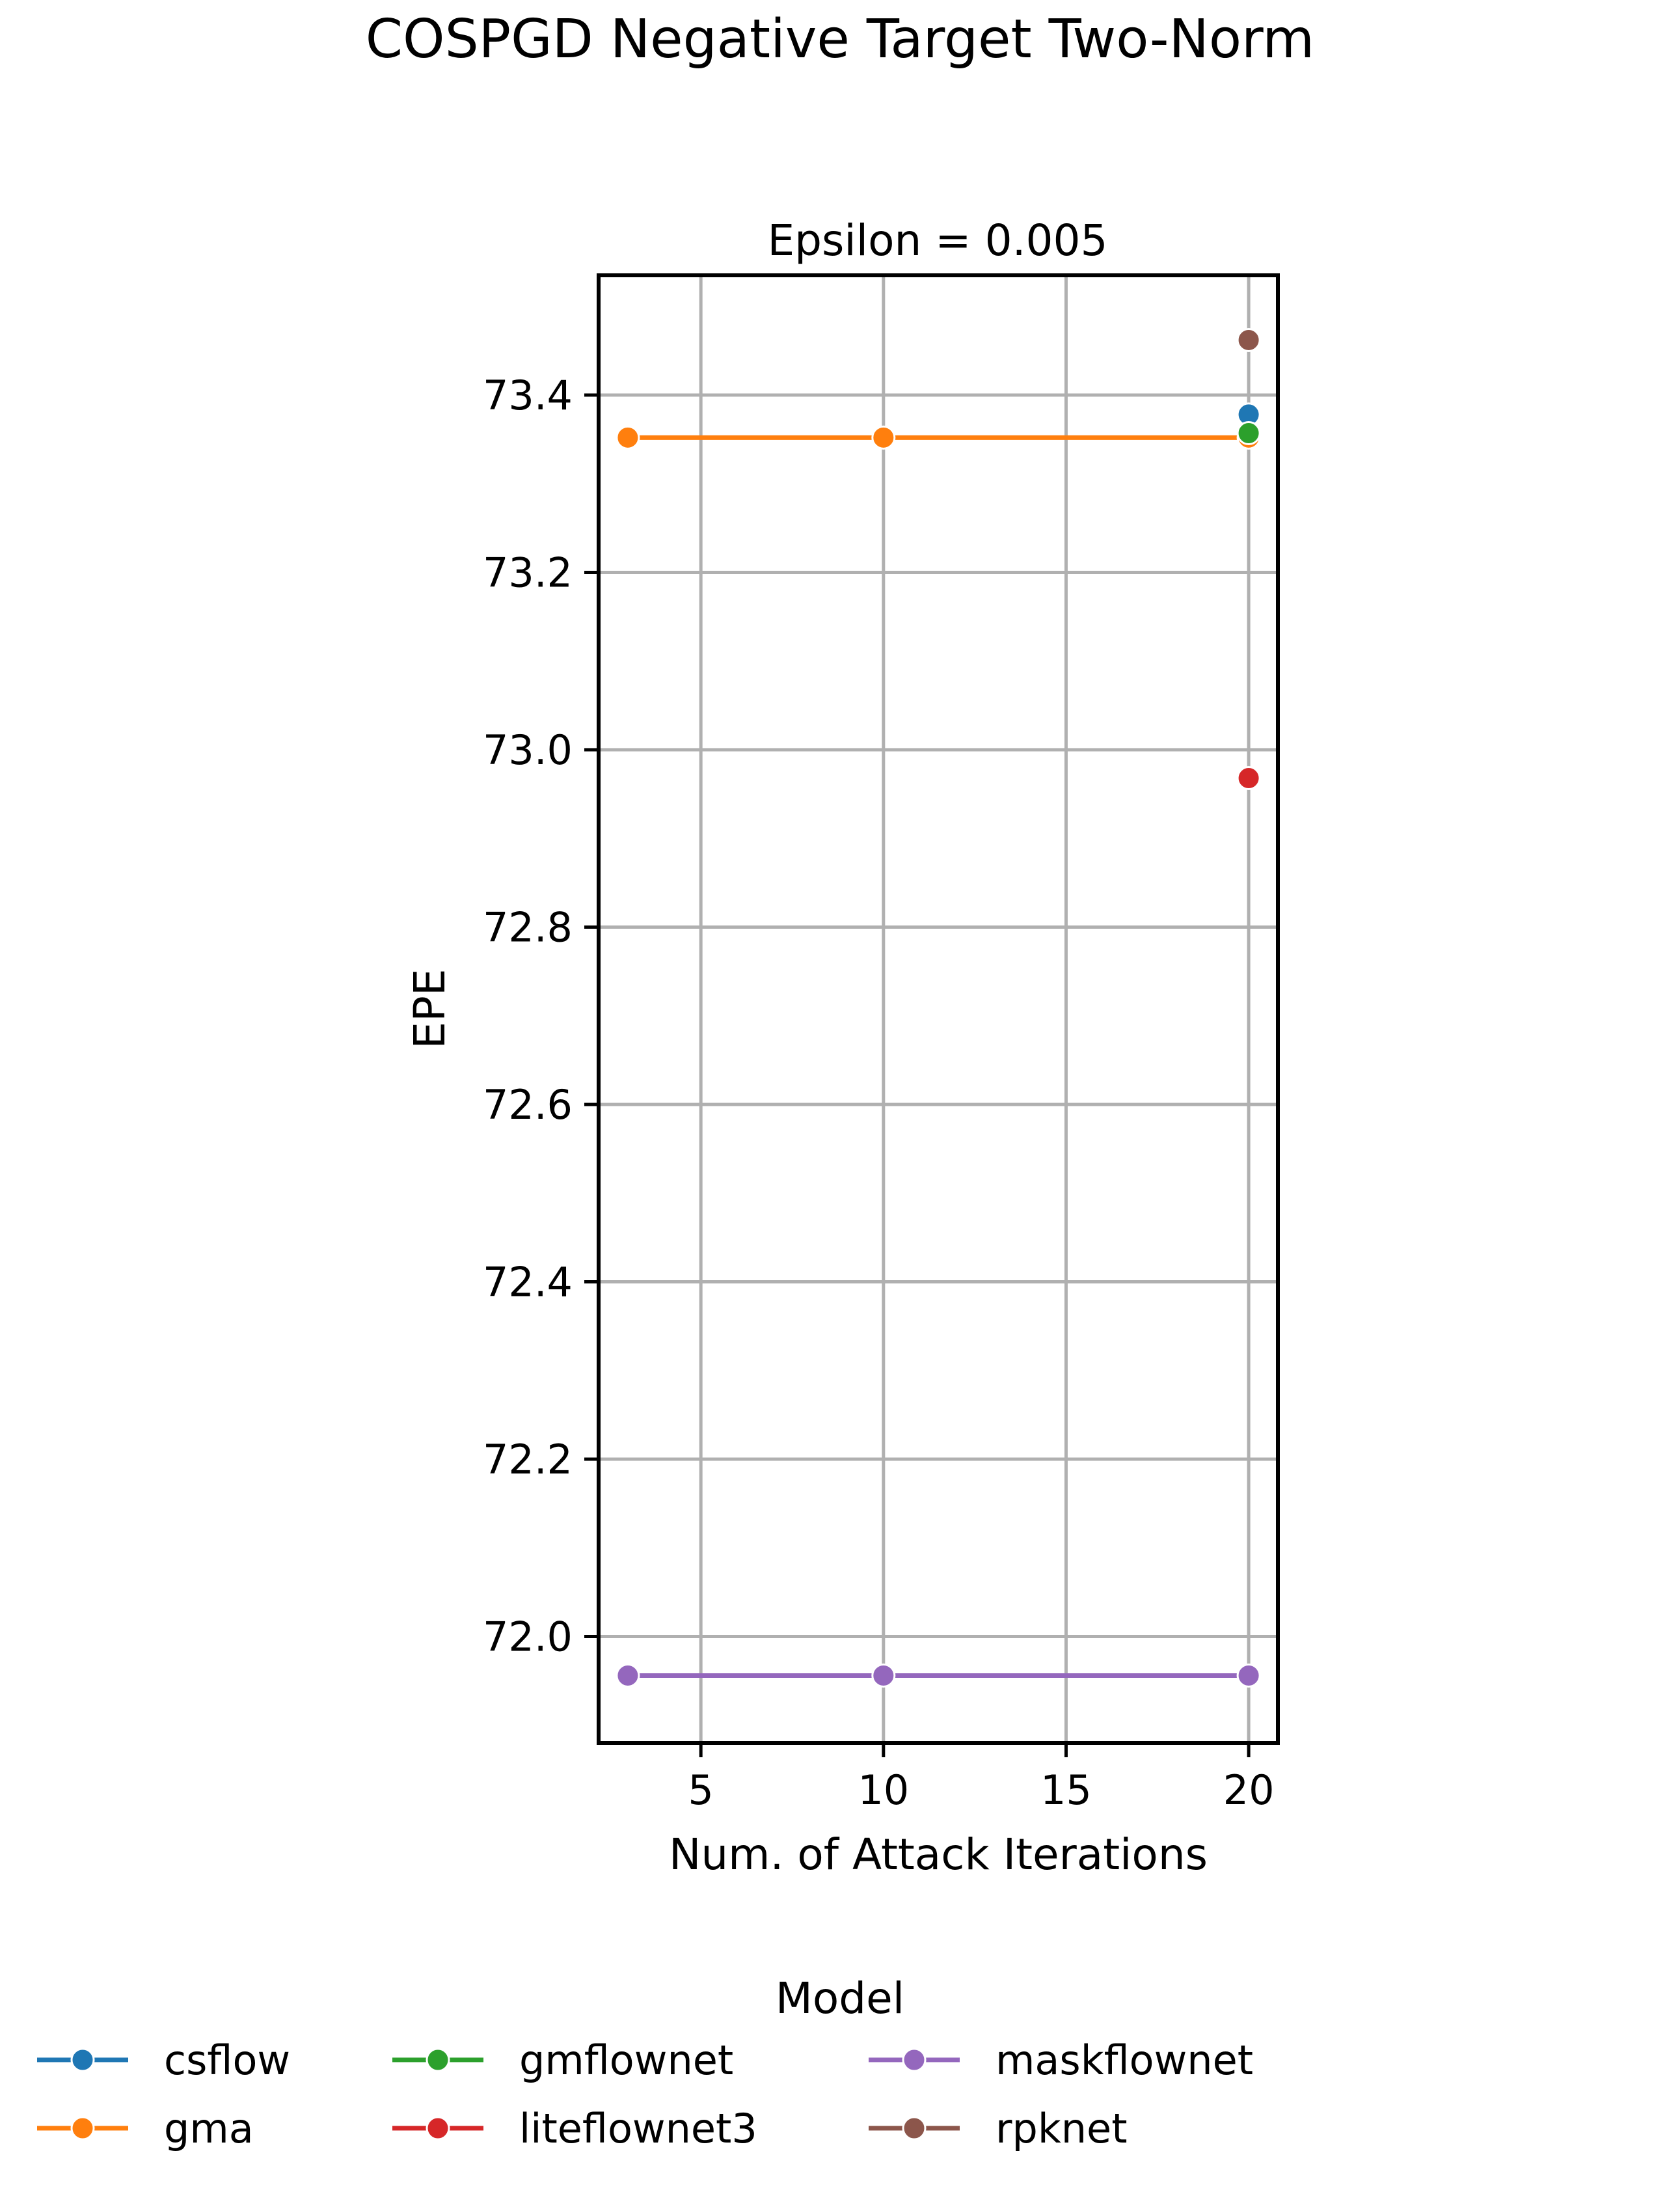  What do you see at coordinates (528, 750) in the screenshot?
I see `y-tick-label: 73.0` at bounding box center [528, 750].